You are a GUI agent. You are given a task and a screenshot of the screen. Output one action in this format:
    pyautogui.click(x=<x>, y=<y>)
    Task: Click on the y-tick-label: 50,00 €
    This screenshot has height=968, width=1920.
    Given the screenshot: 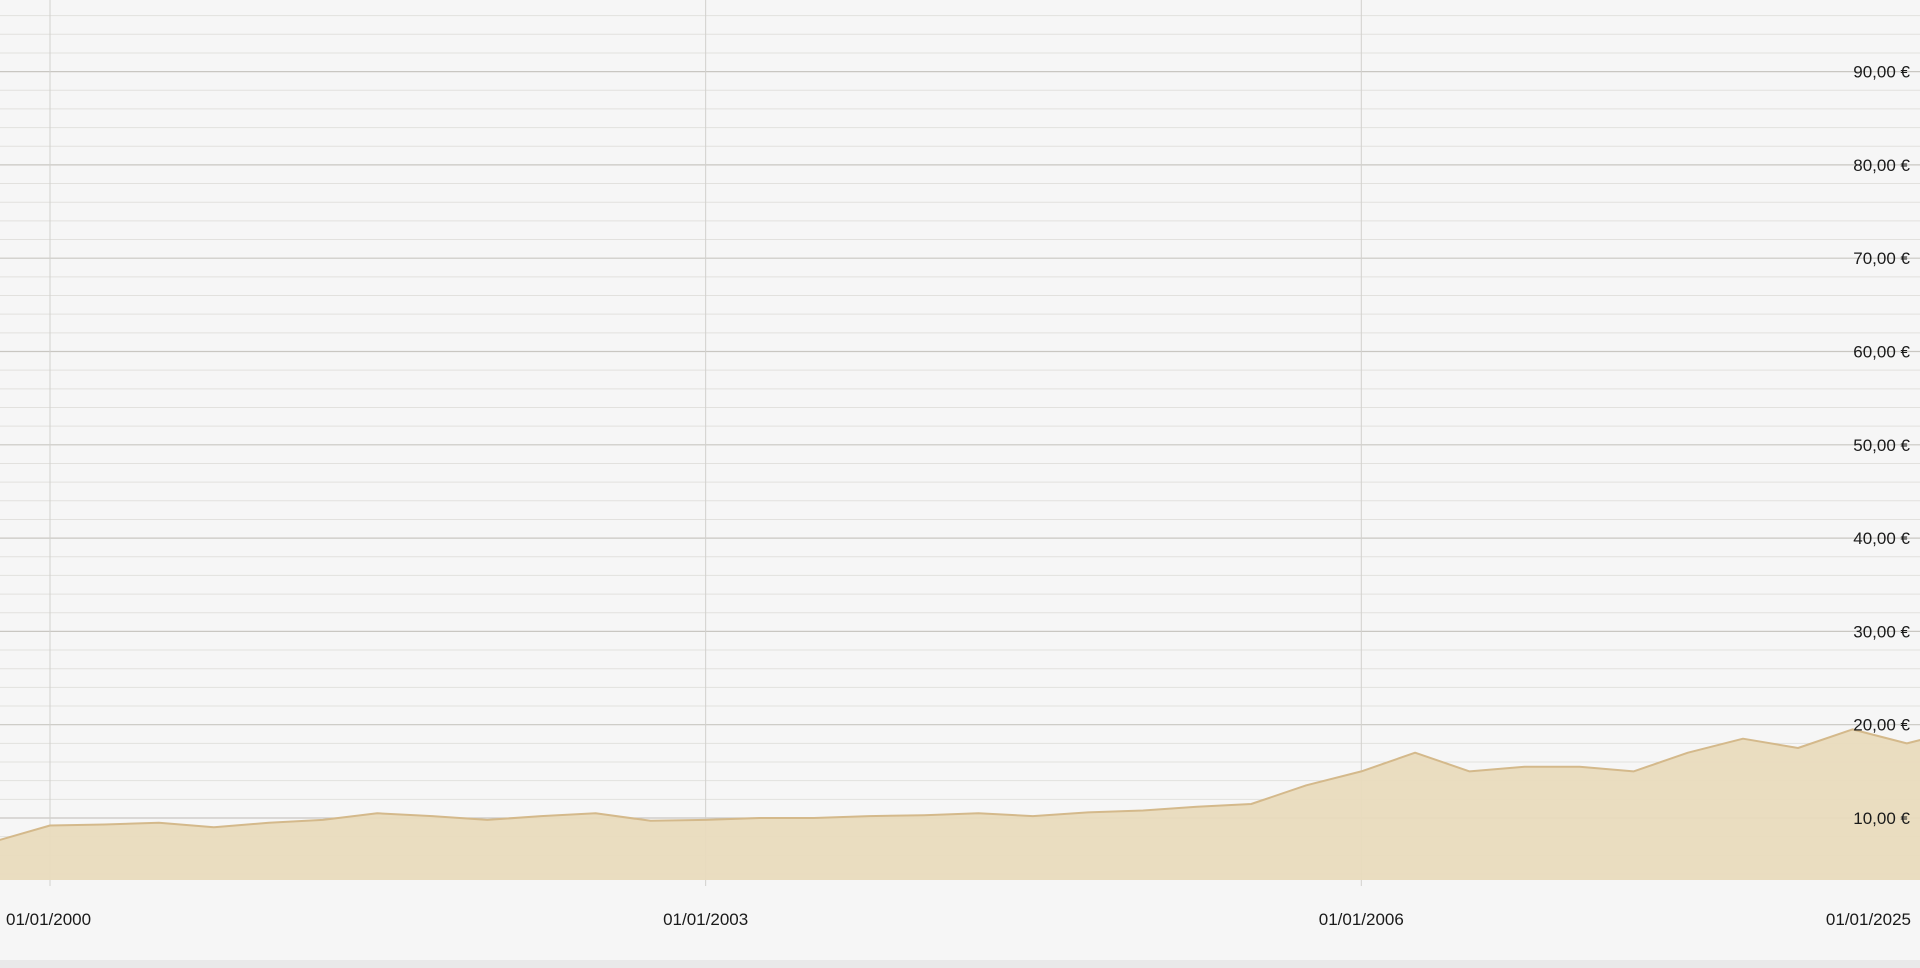 What is the action you would take?
    pyautogui.click(x=1881, y=445)
    